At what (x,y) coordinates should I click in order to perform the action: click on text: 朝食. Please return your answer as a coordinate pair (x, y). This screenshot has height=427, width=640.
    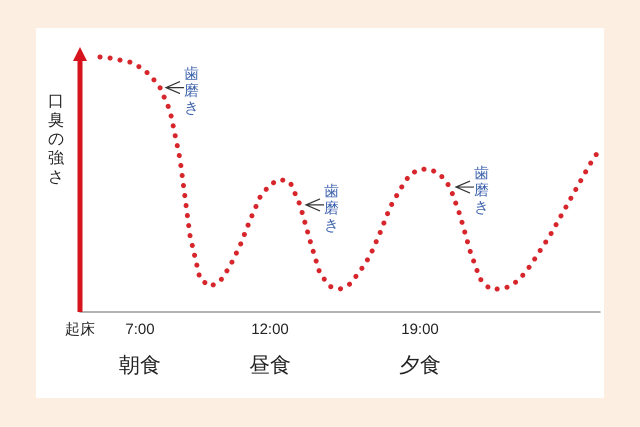
    Looking at the image, I should click on (140, 365).